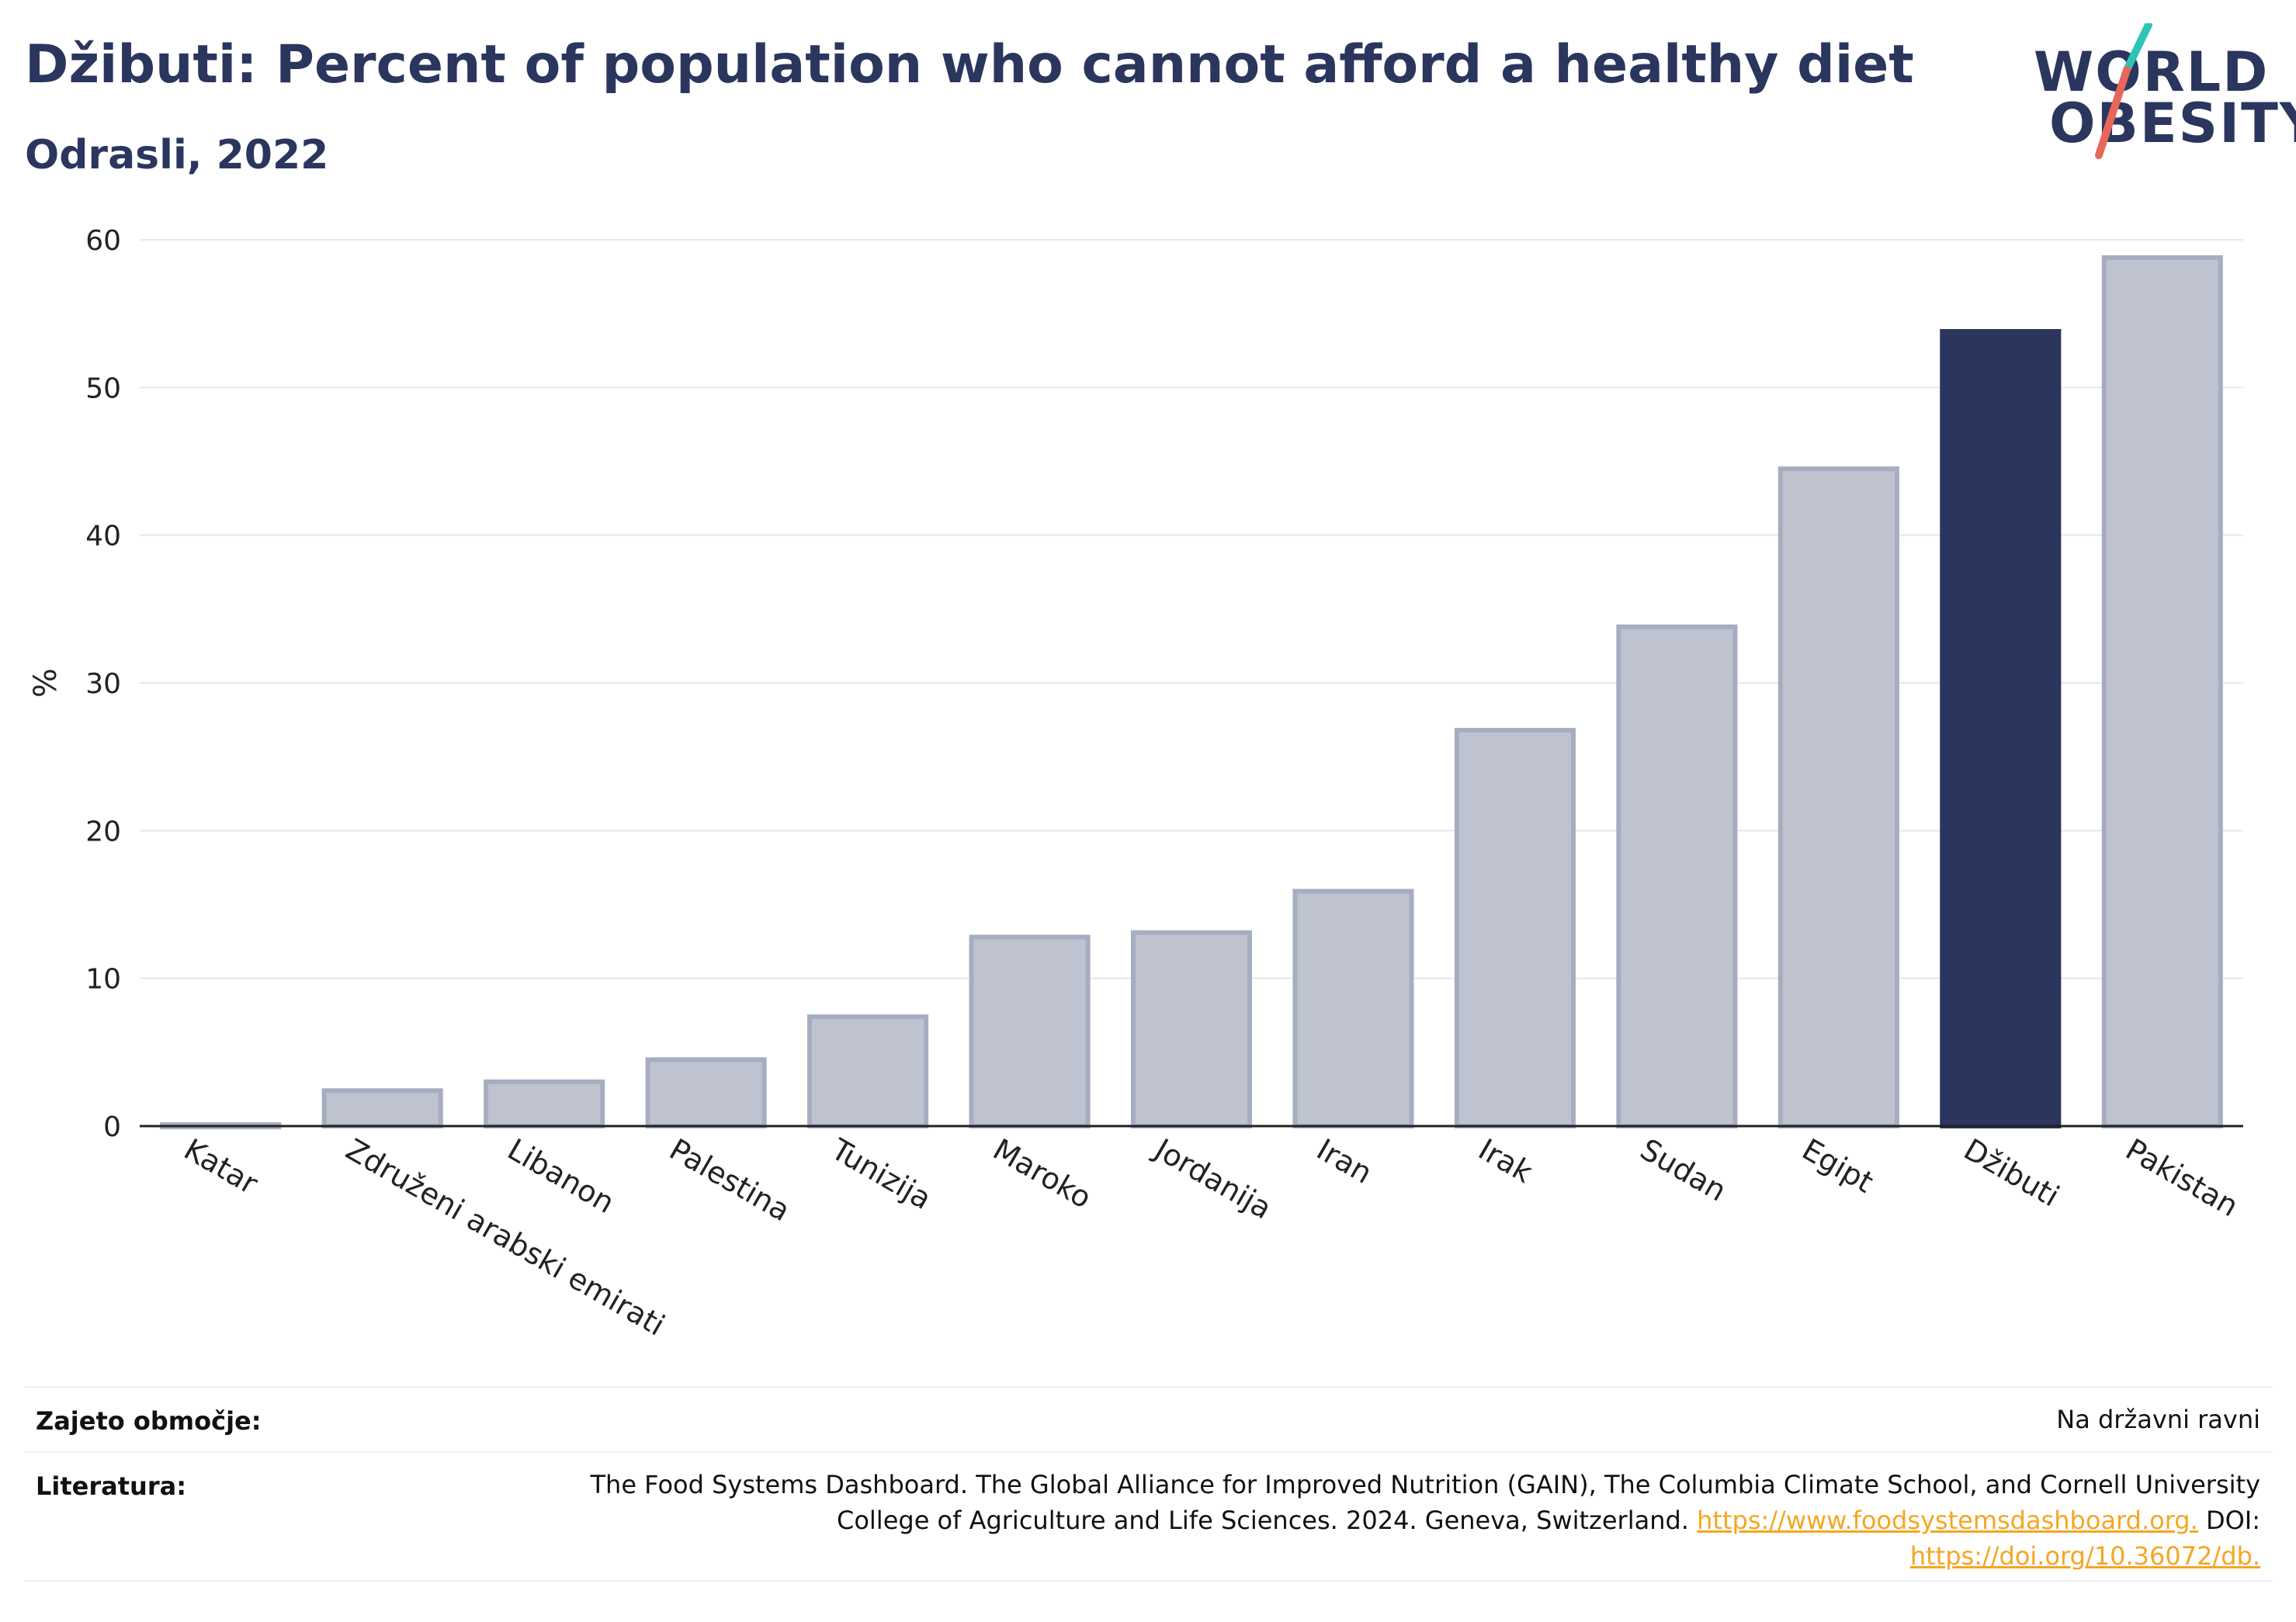 The image size is (2296, 1622). I want to click on world-obesity-logo: WORLD OBESITY, so click(2157, 93).